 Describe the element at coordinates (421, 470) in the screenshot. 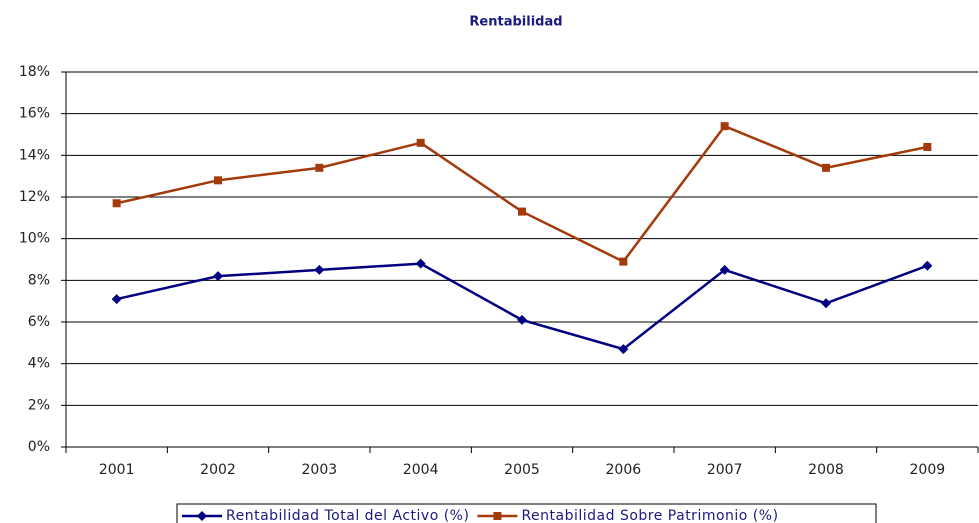

I see `x-tick-label: 2004` at that location.